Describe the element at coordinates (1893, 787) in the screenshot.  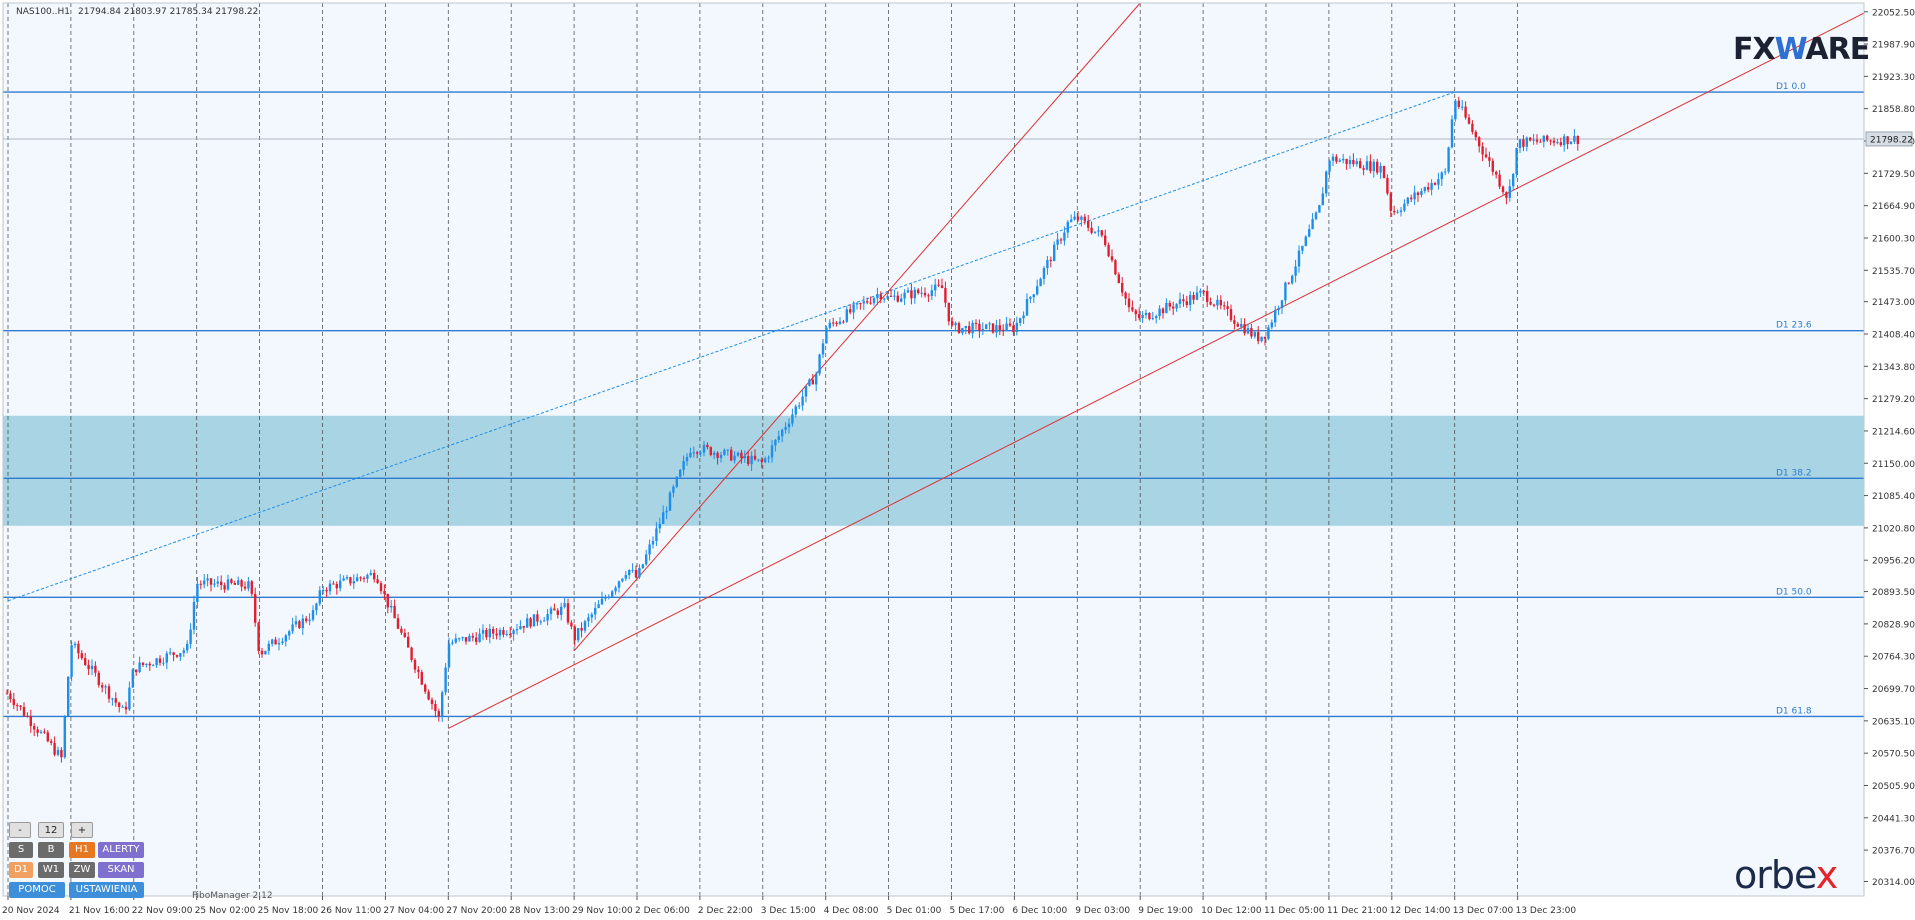
I see `y-tick-label: 20505.90` at that location.